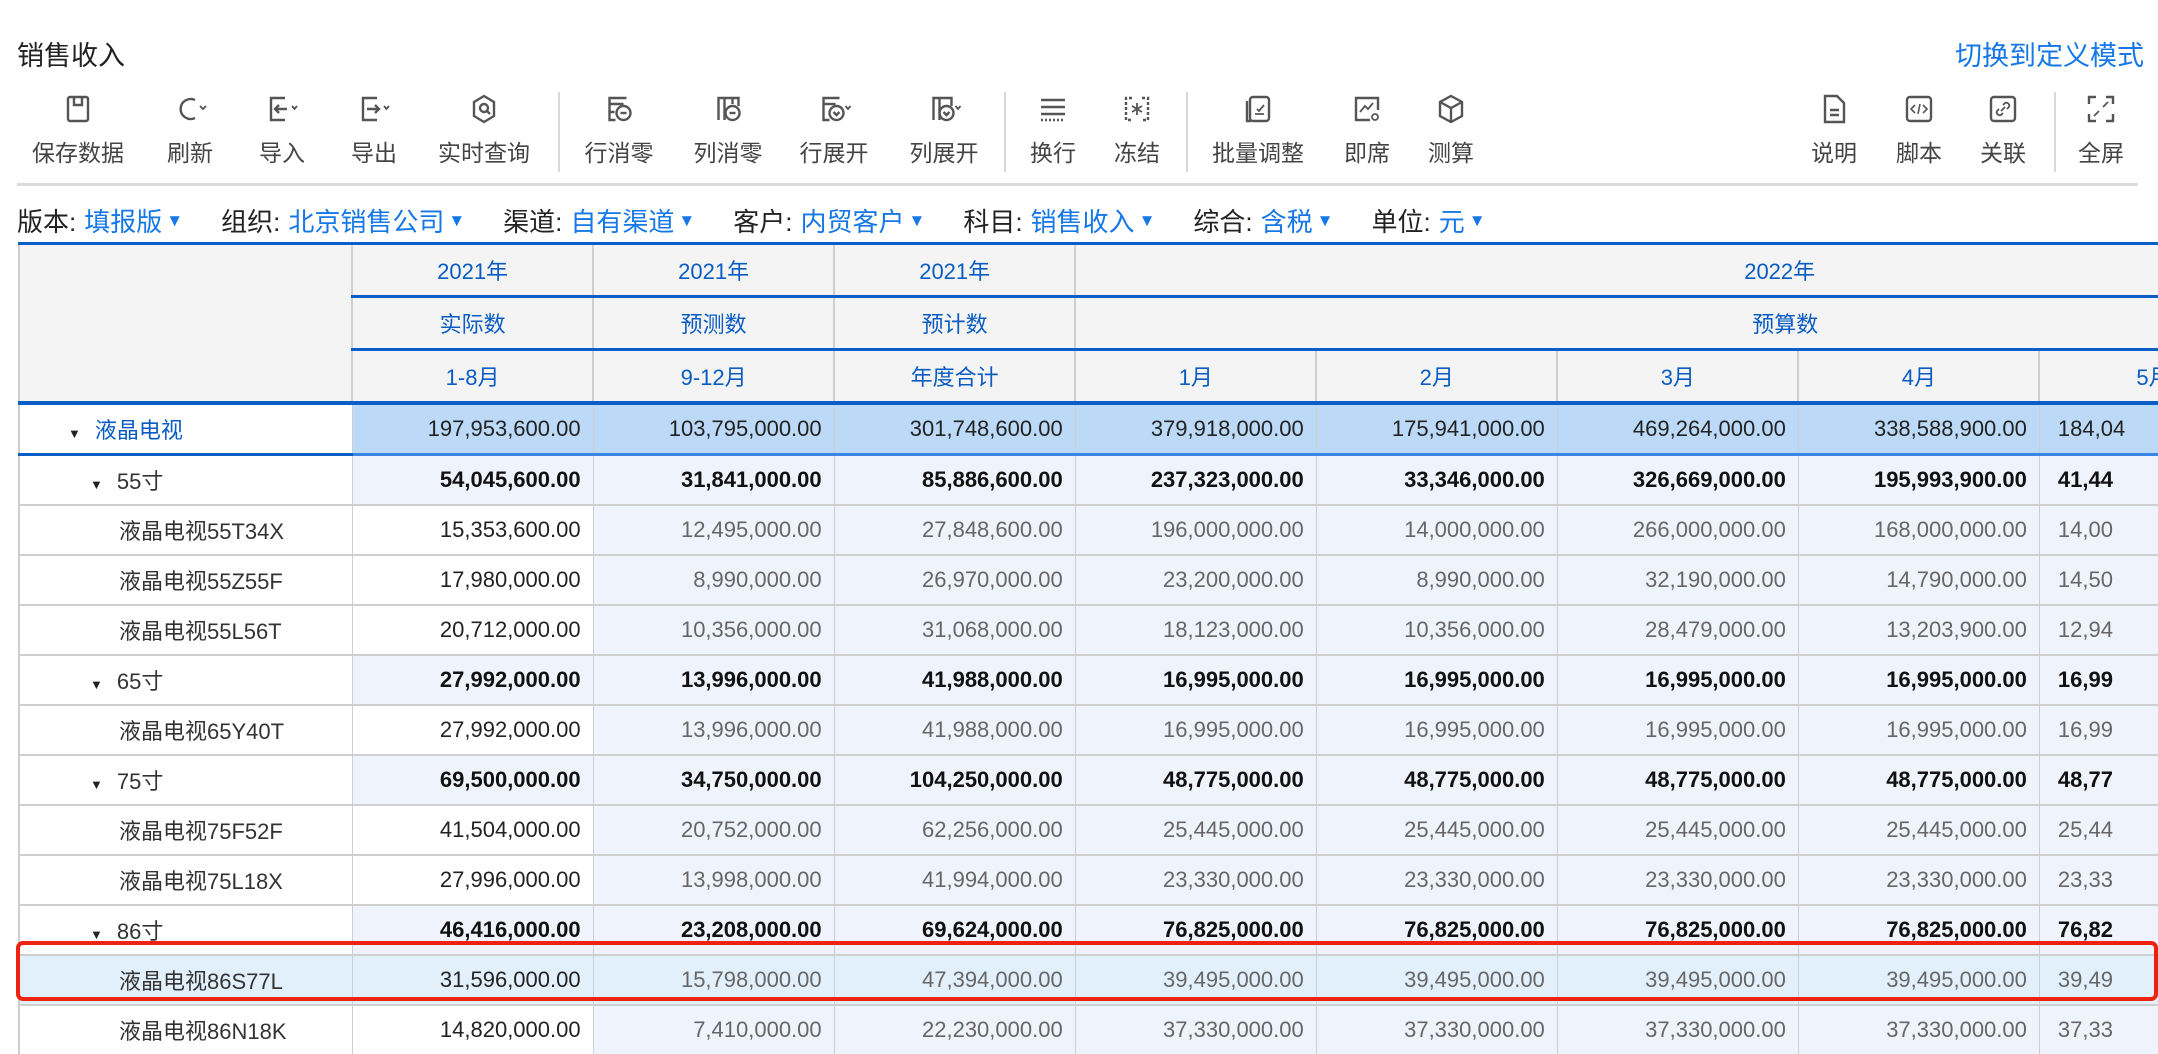  I want to click on description-button: 说明, so click(1834, 130).